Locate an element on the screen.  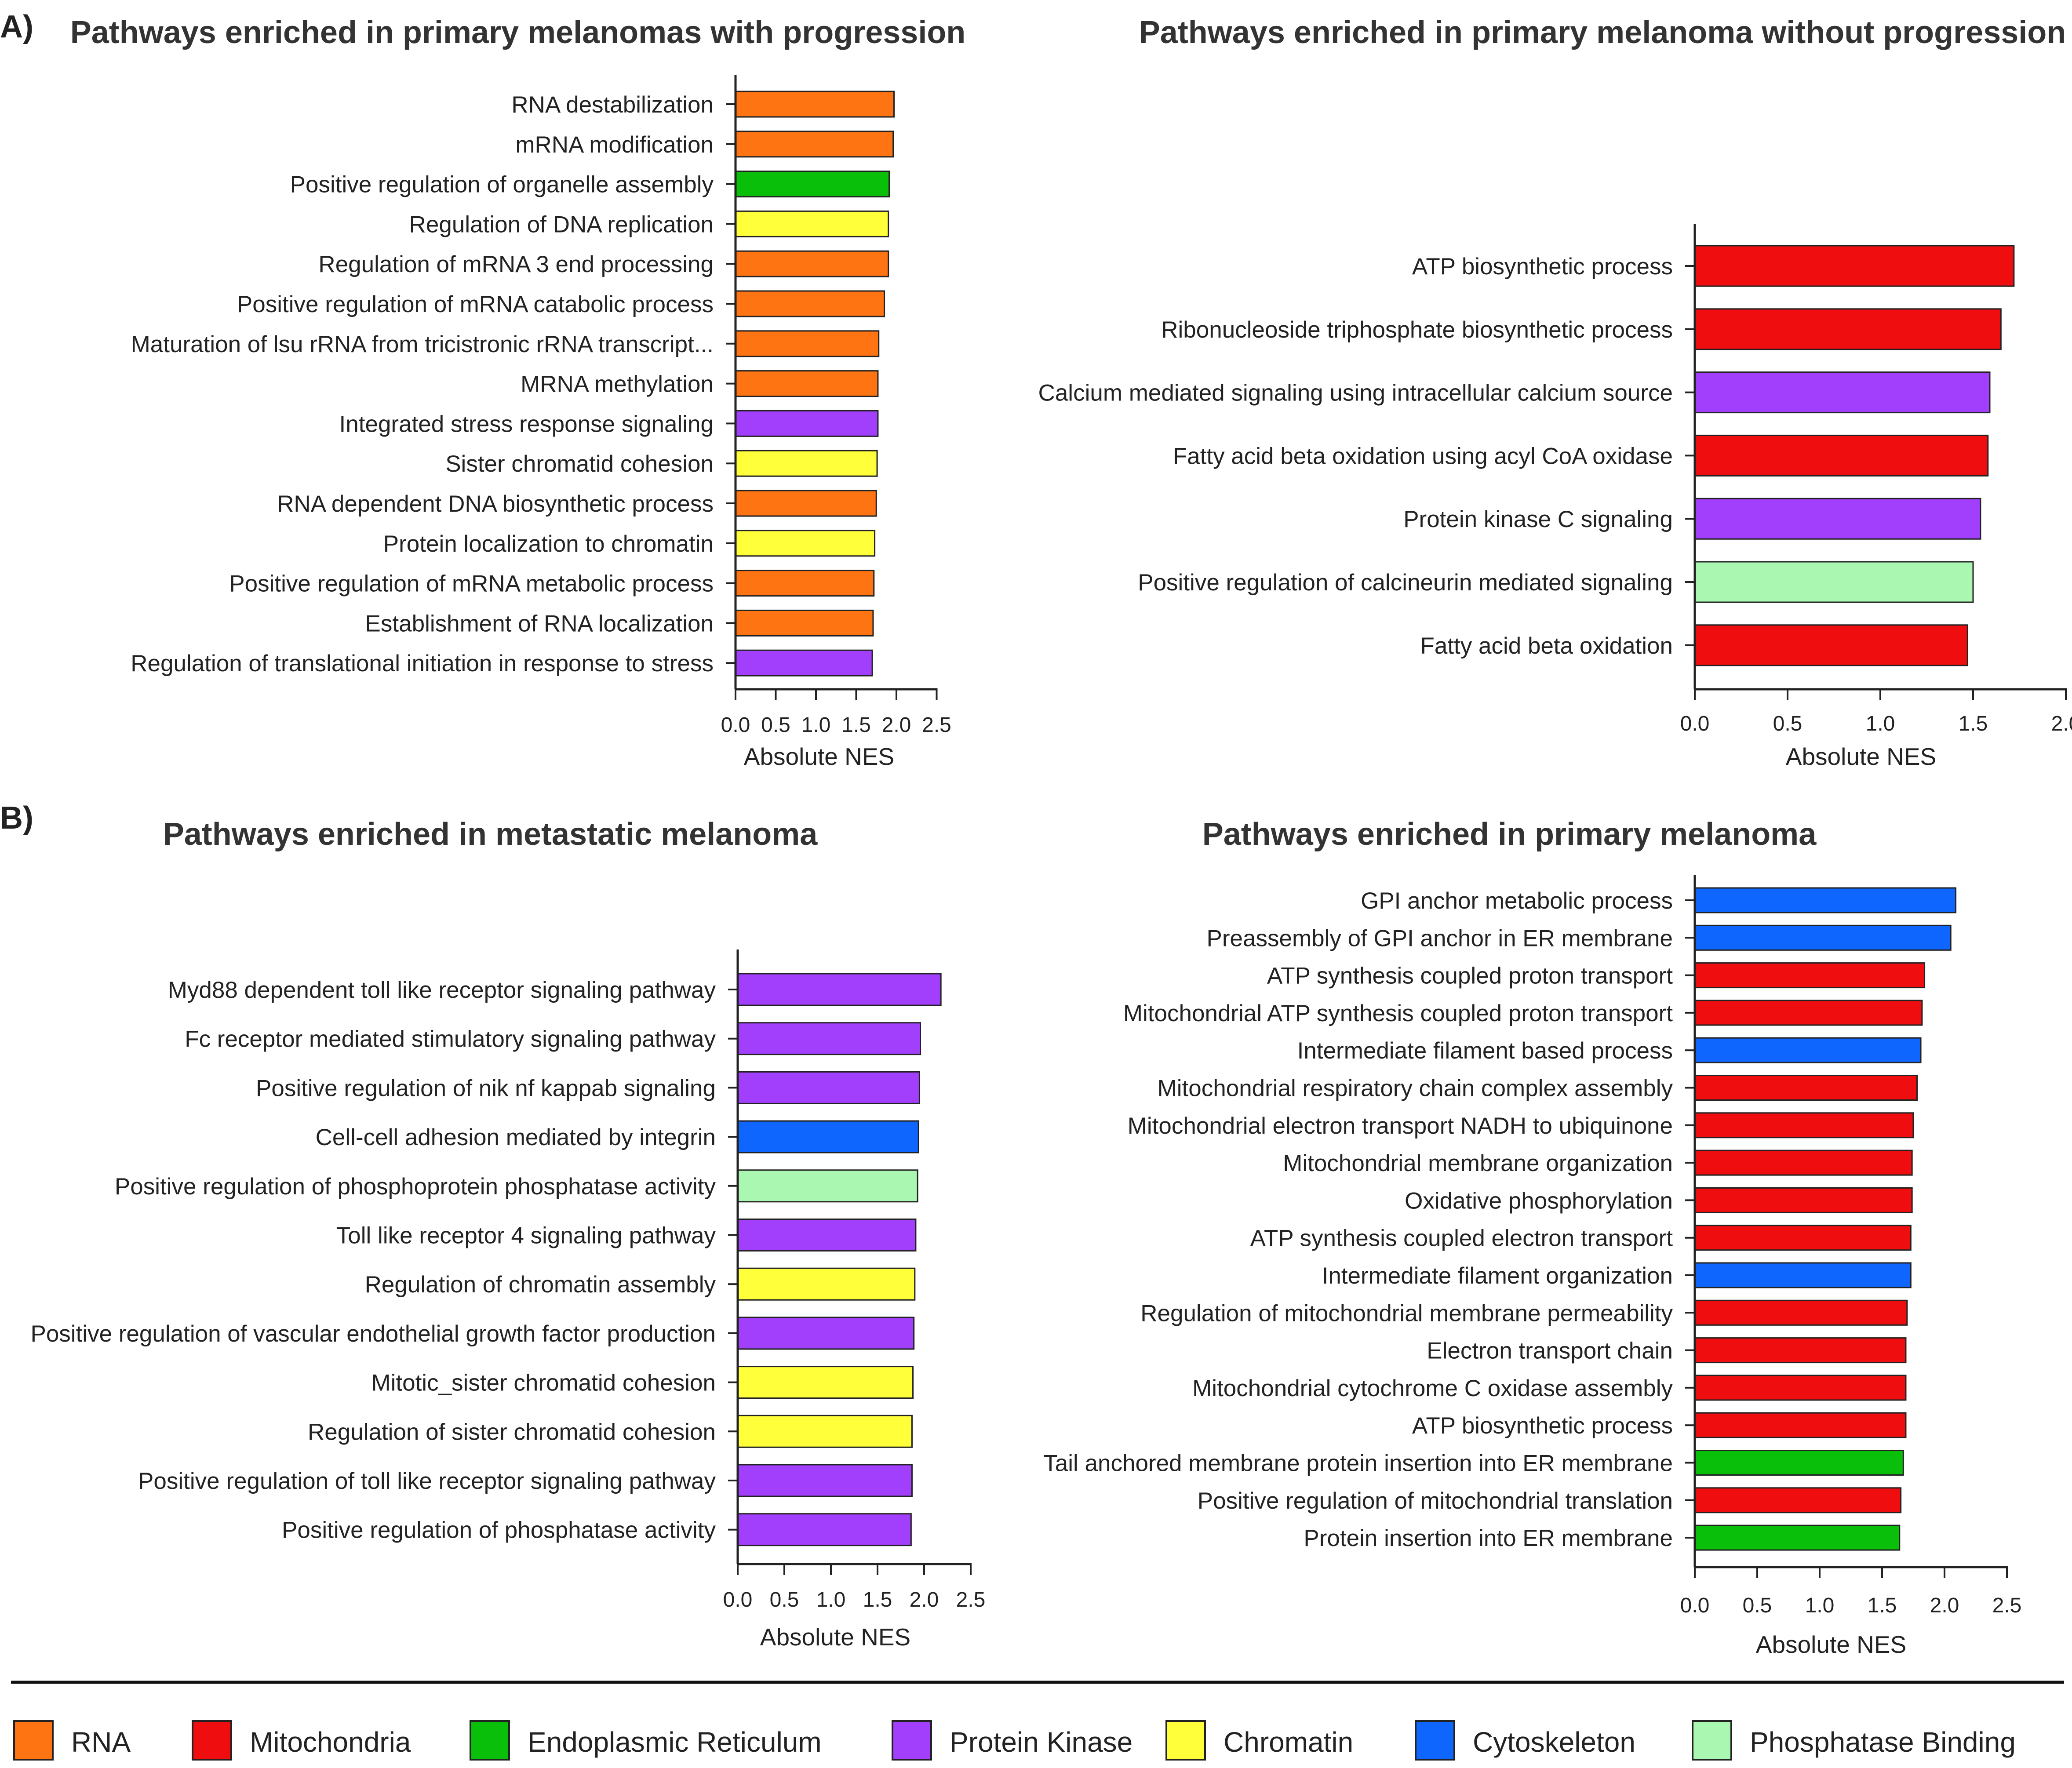
category-label: Cell-cell adhesion mediated by integrin is located at coordinates (516, 1137).